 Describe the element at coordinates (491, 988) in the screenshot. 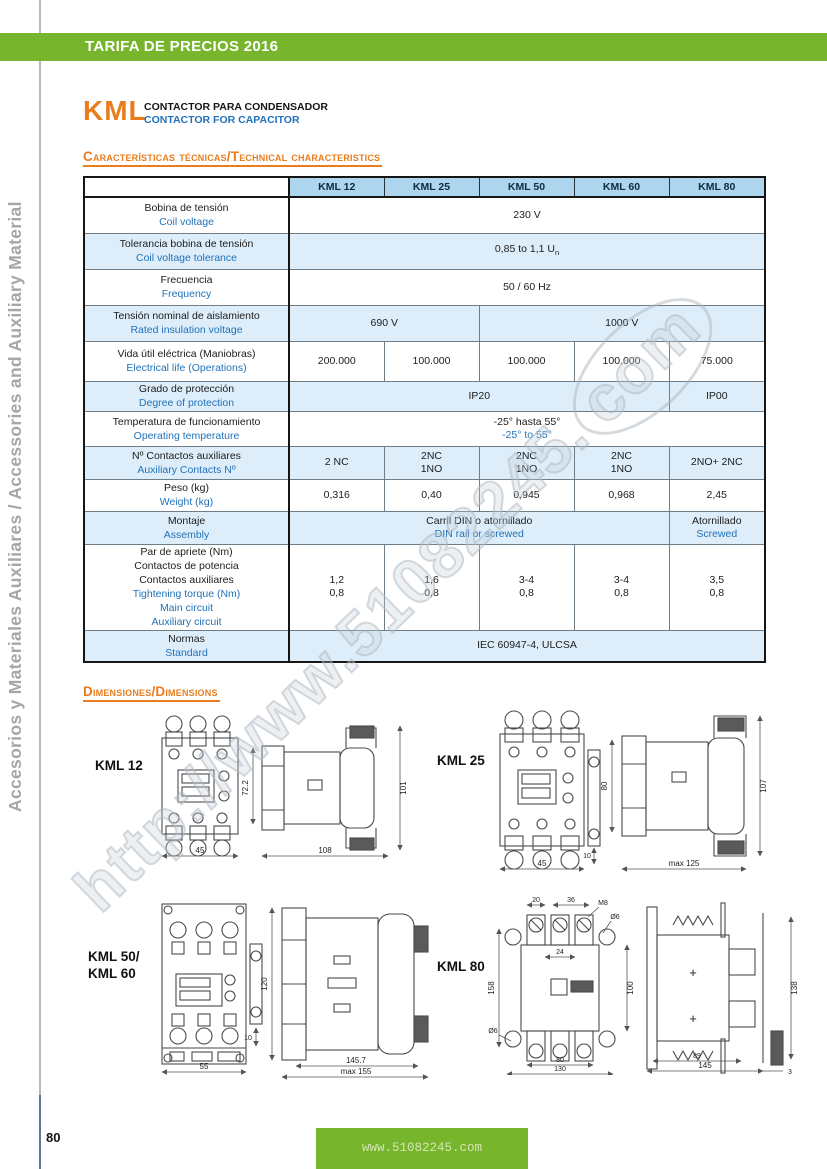

I see `dim-text: 158` at that location.